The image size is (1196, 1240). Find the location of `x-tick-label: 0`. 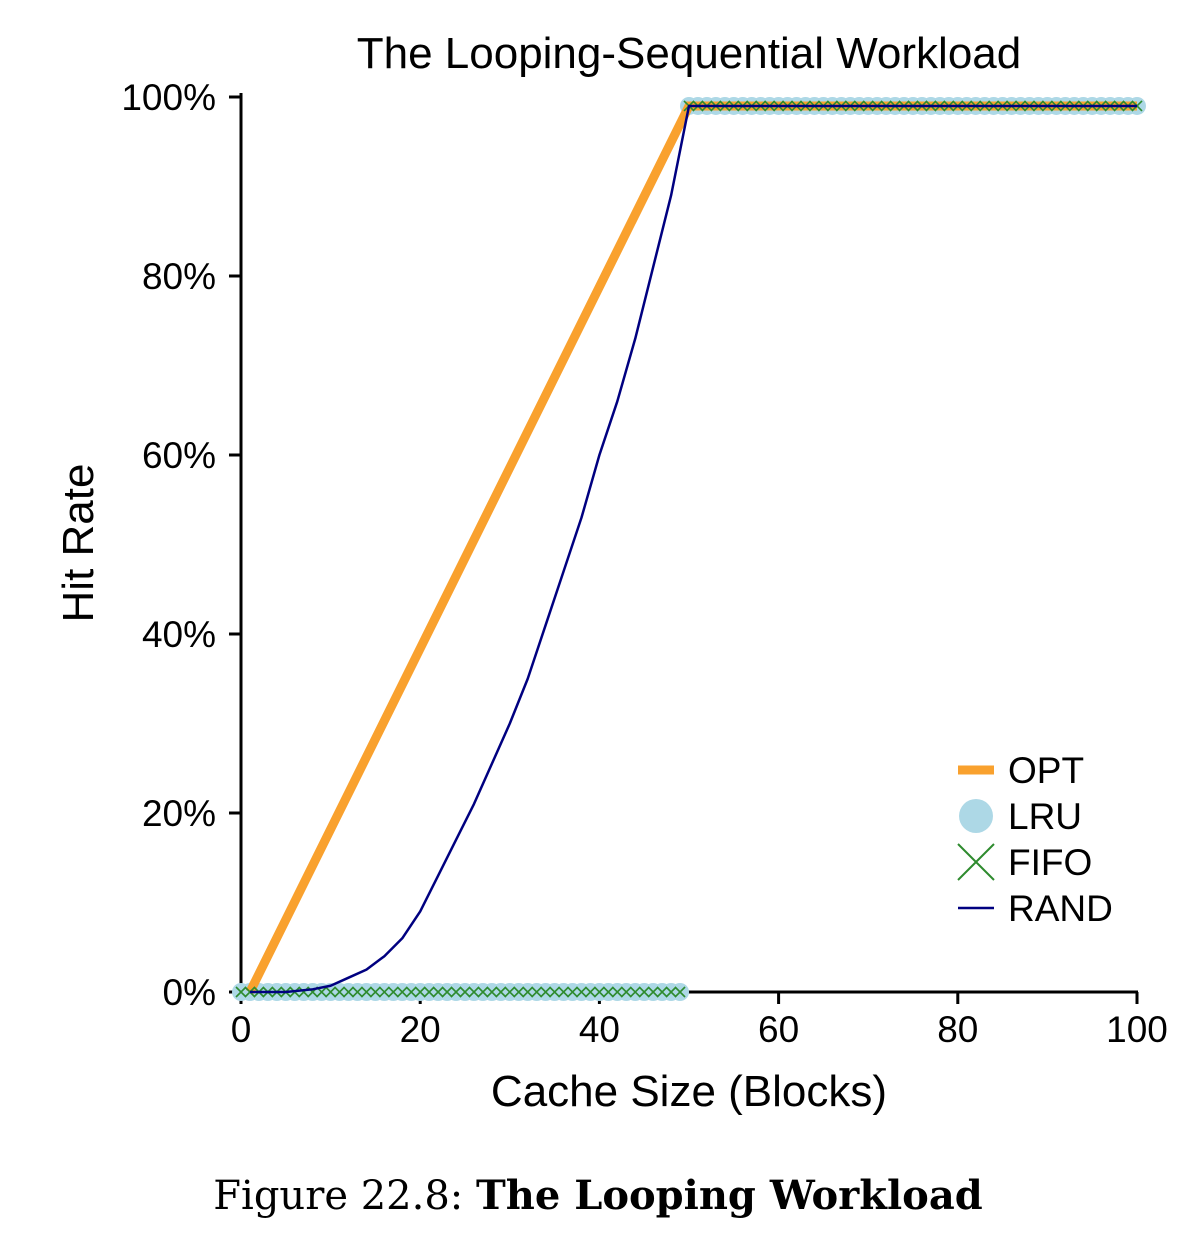

x-tick-label: 0 is located at coordinates (241, 1029).